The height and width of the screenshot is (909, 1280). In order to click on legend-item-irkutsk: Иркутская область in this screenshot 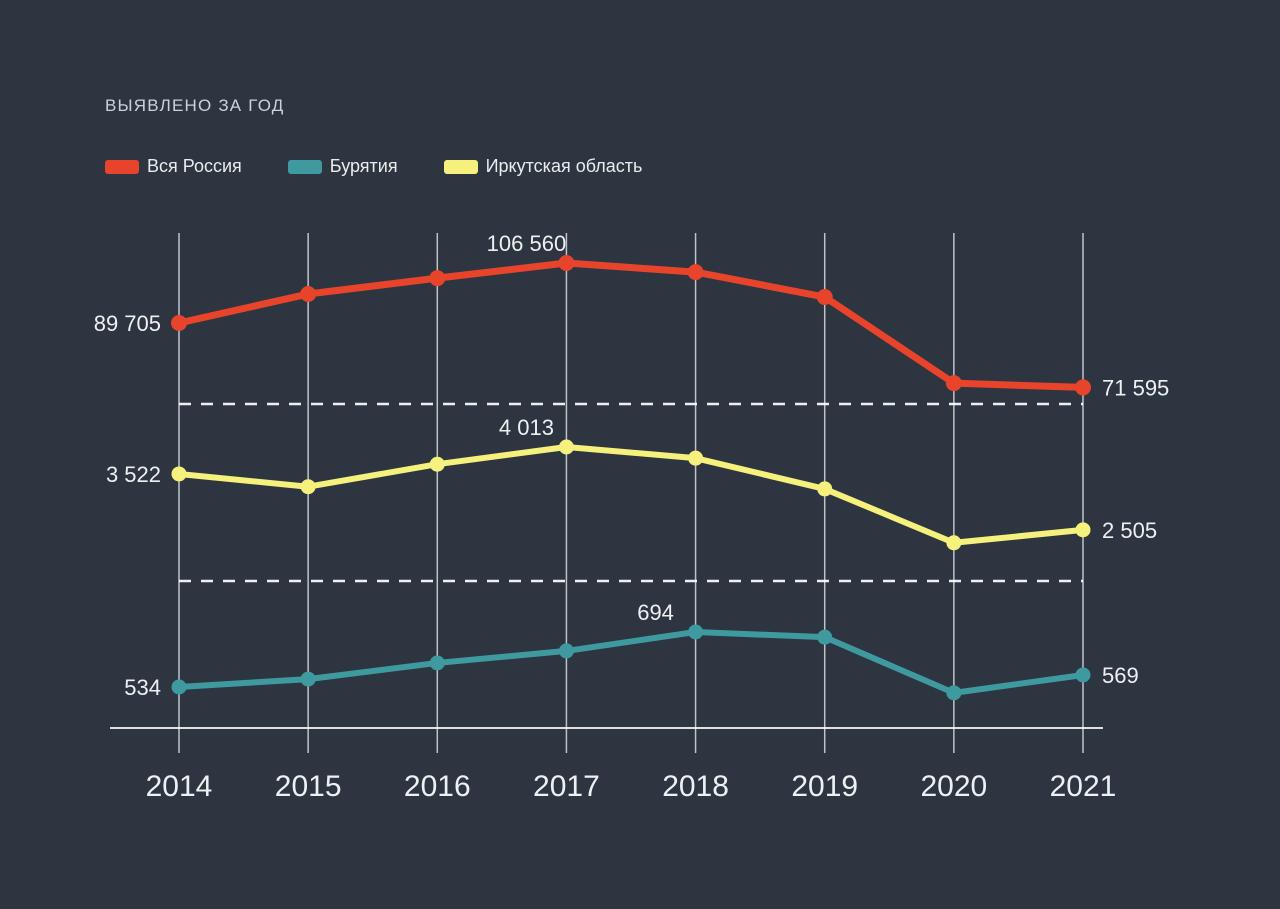, I will do `click(543, 166)`.